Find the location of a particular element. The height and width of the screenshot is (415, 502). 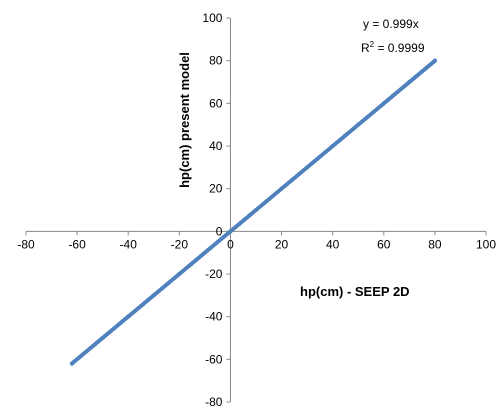

y-tick-label: 100 is located at coordinates (212, 18).